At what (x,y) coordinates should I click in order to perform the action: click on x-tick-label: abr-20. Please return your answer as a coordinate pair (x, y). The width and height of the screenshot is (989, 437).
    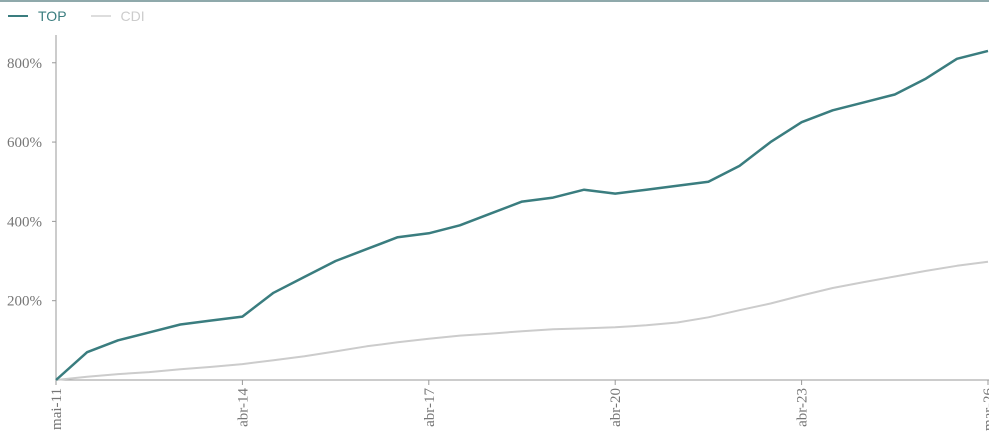
    Looking at the image, I should click on (616, 407).